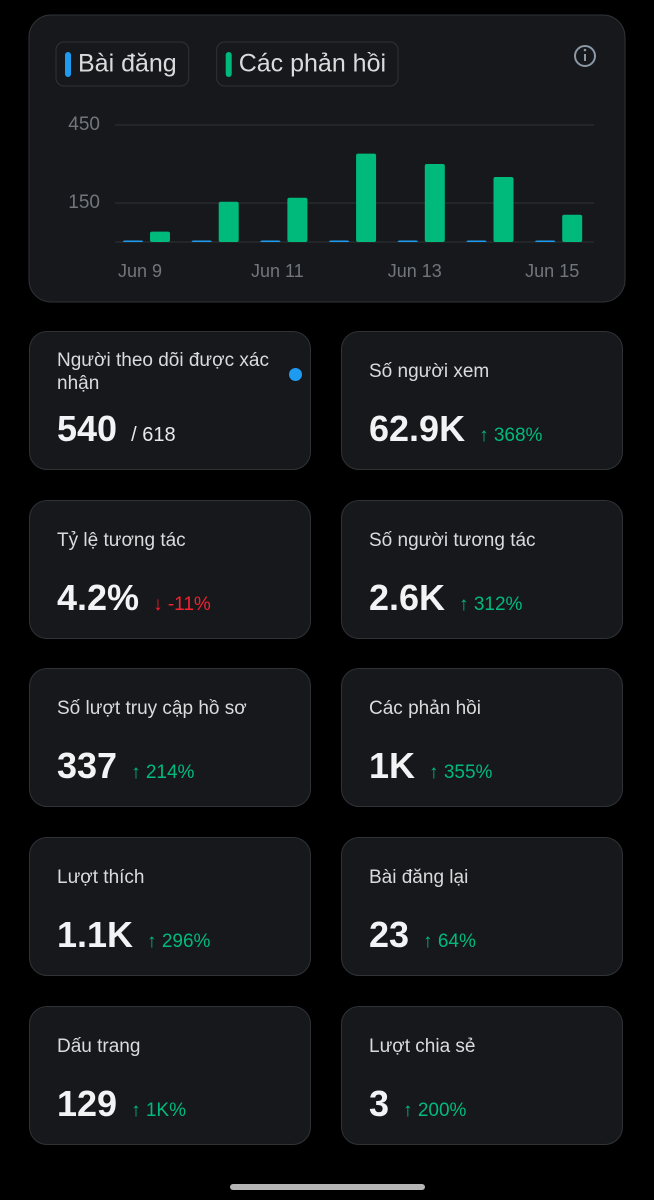 This screenshot has height=1200, width=654. I want to click on stat-change: ↑ 312%, so click(490, 605).